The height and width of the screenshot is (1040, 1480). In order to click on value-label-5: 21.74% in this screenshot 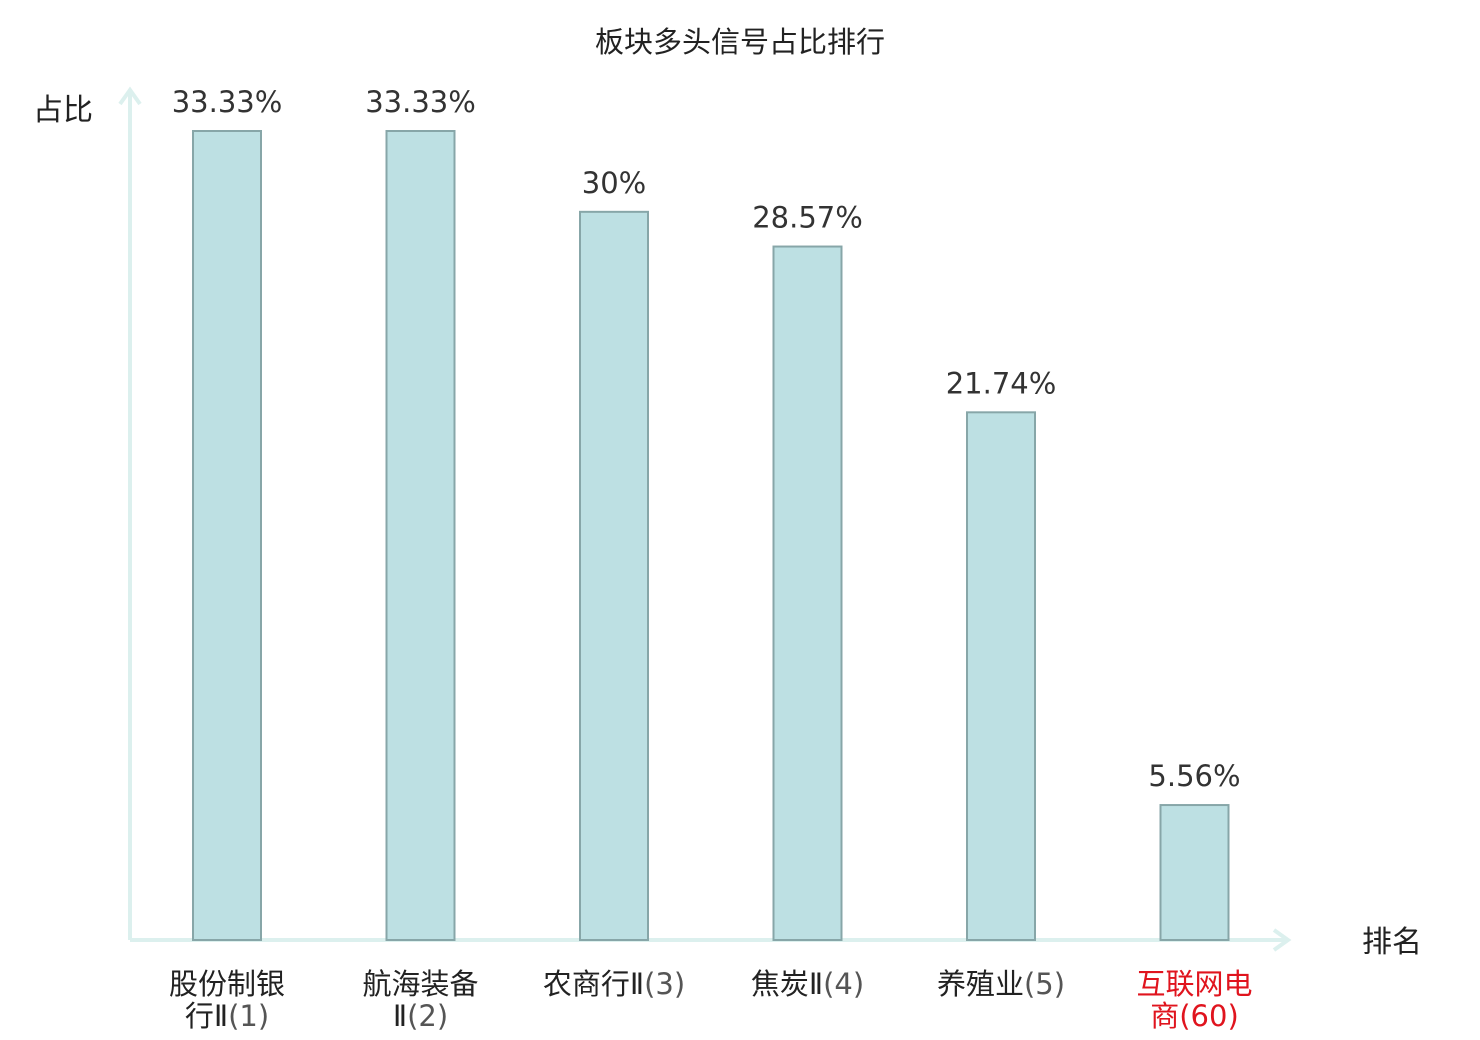, I will do `click(1001, 383)`.